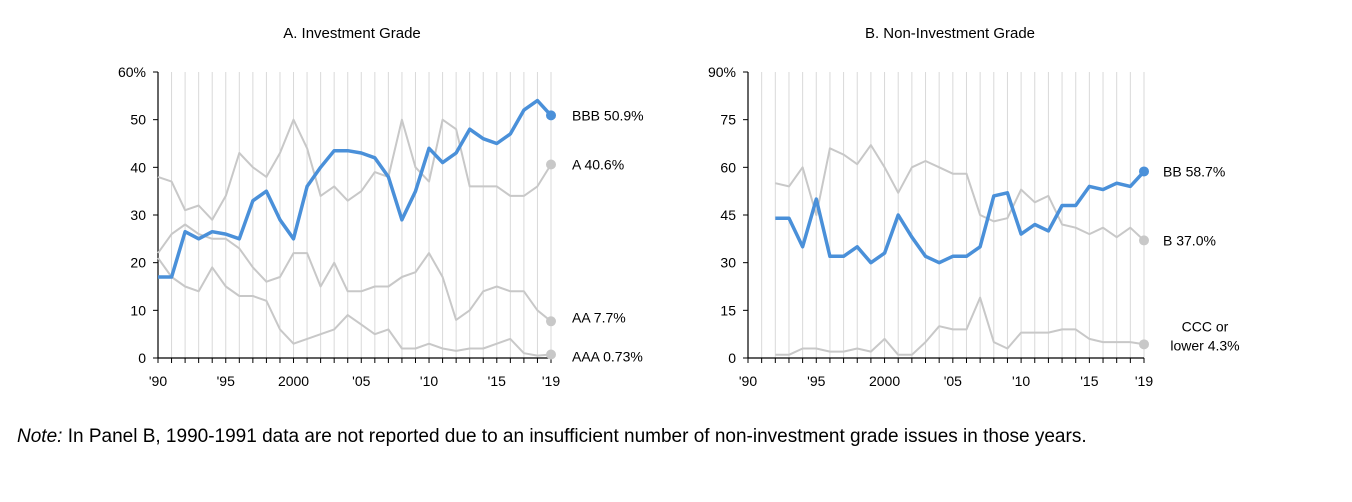 The width and height of the screenshot is (1352, 502). What do you see at coordinates (960, 217) in the screenshot?
I see `series-line-bb` at bounding box center [960, 217].